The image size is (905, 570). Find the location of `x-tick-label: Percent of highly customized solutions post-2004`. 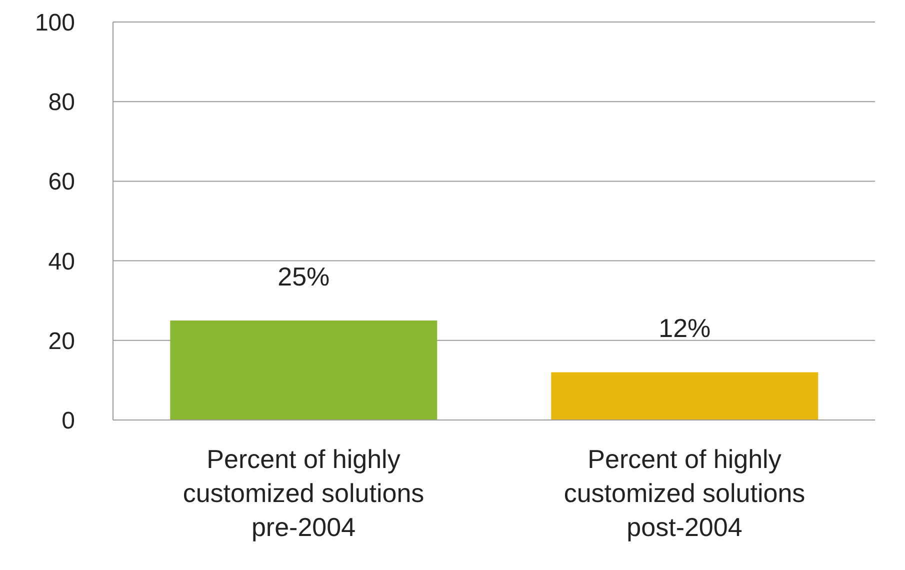

x-tick-label: Percent of highly customized solutions post-2004 is located at coordinates (685, 493).